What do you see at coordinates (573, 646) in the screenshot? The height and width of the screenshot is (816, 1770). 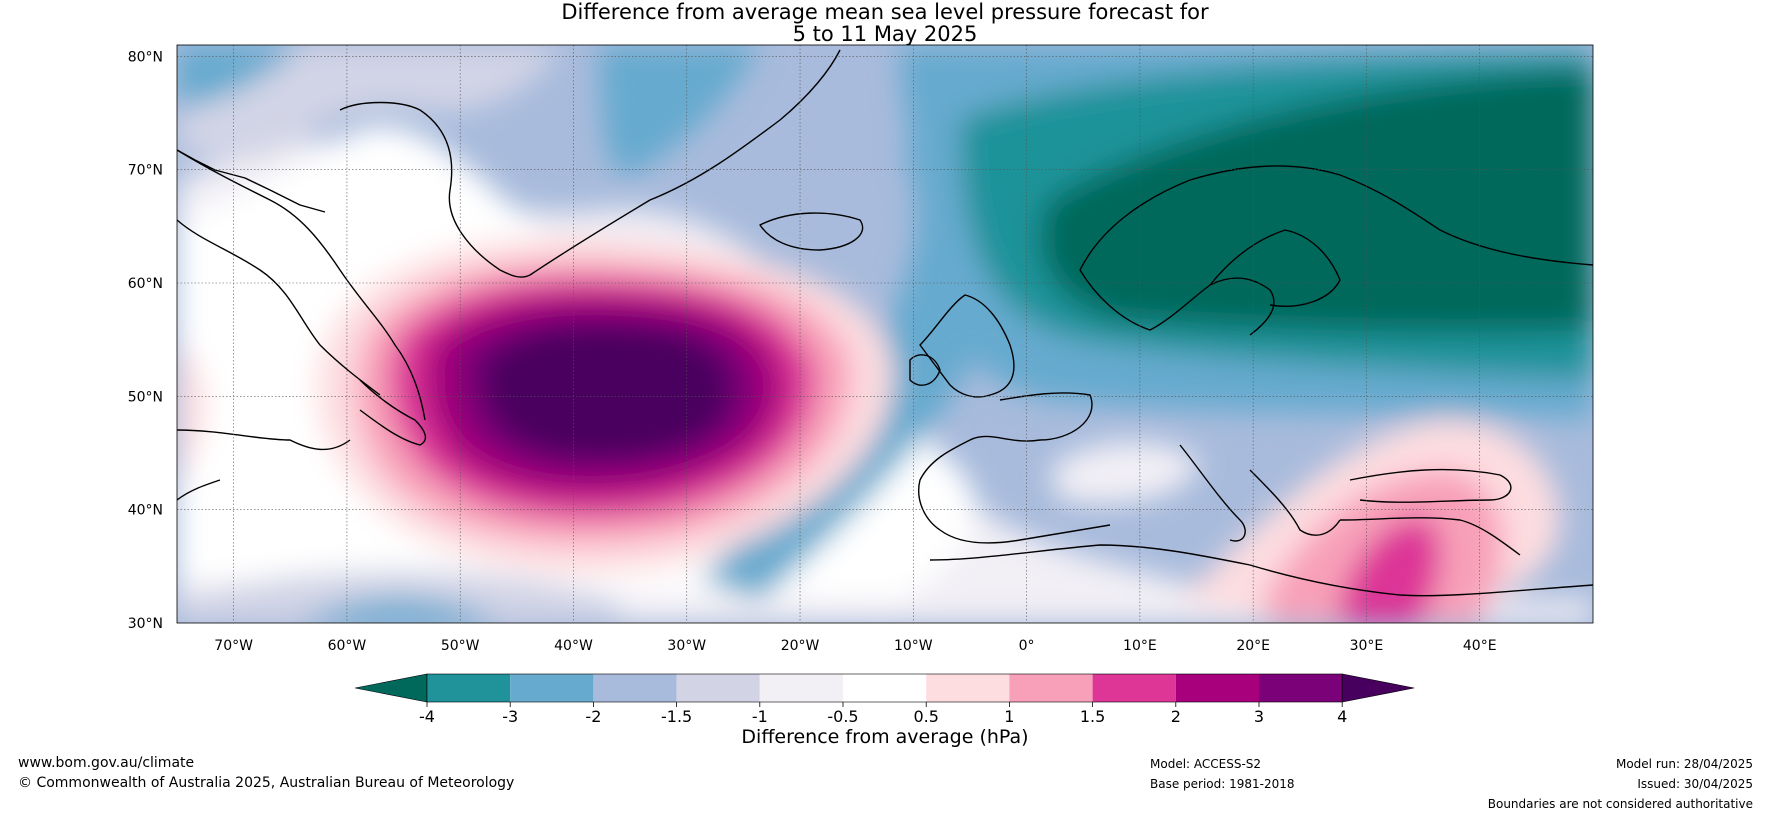 I see `lon-label: 40°W` at bounding box center [573, 646].